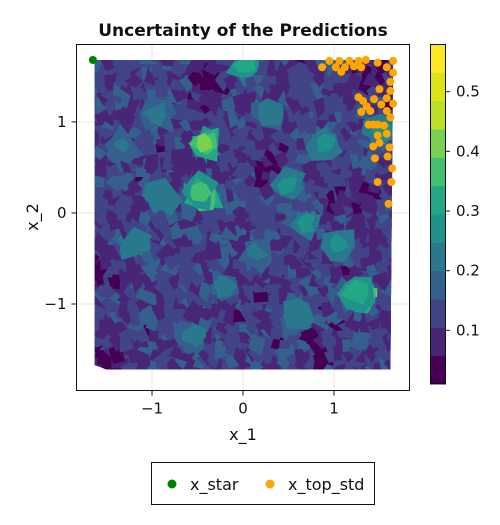 Image resolution: width=500 pixels, height=525 pixels. I want to click on y-tick-label: 0, so click(62, 213).